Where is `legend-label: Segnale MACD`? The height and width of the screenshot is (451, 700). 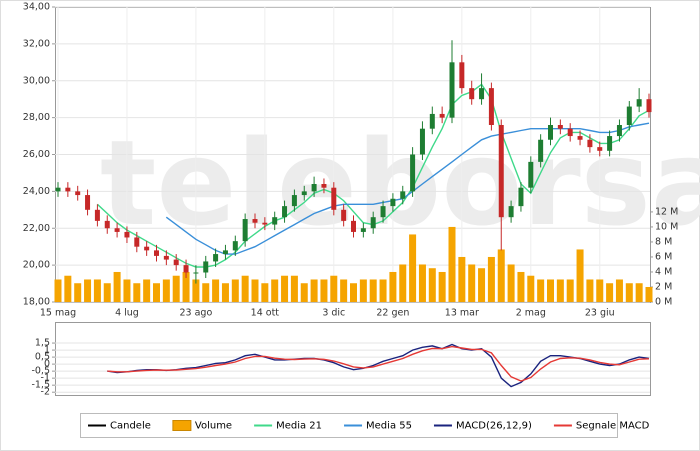 legend-label: Segnale MACD is located at coordinates (613, 426).